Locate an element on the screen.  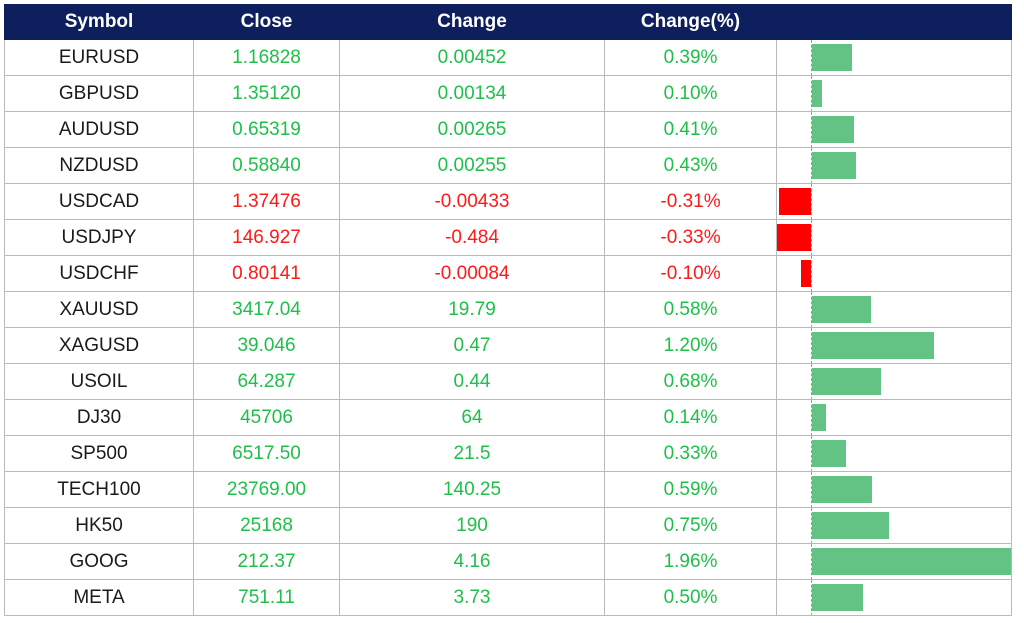
close-cell: 212.37 is located at coordinates (266, 561).